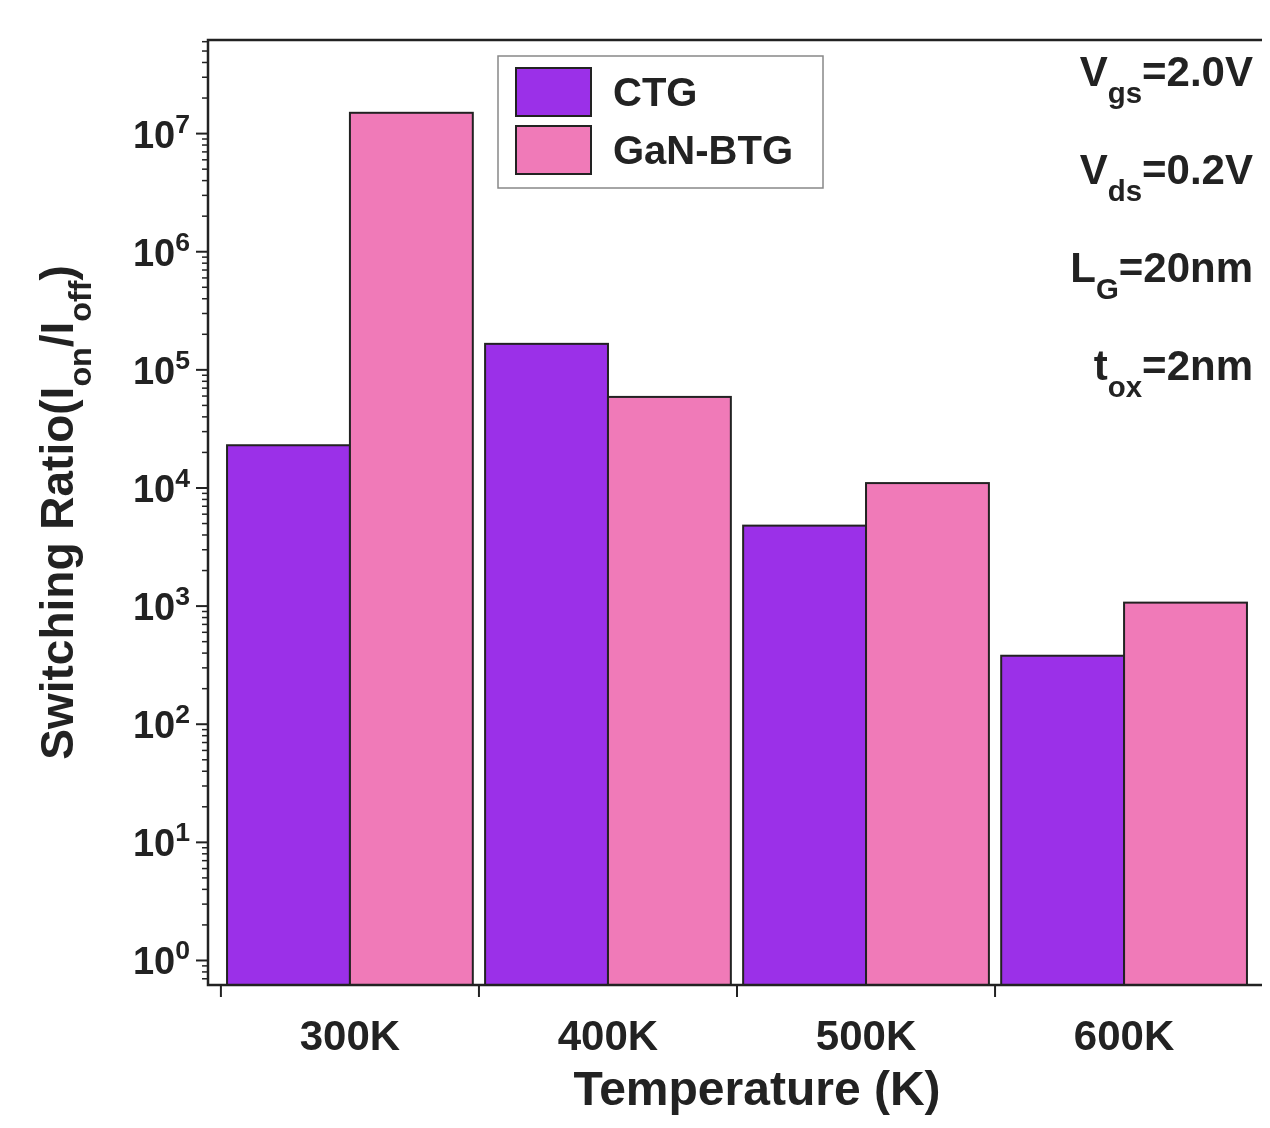 Image resolution: width=1270 pixels, height=1128 pixels. What do you see at coordinates (161, 132) in the screenshot?
I see `y-tick-label: 10$^{7}$` at bounding box center [161, 132].